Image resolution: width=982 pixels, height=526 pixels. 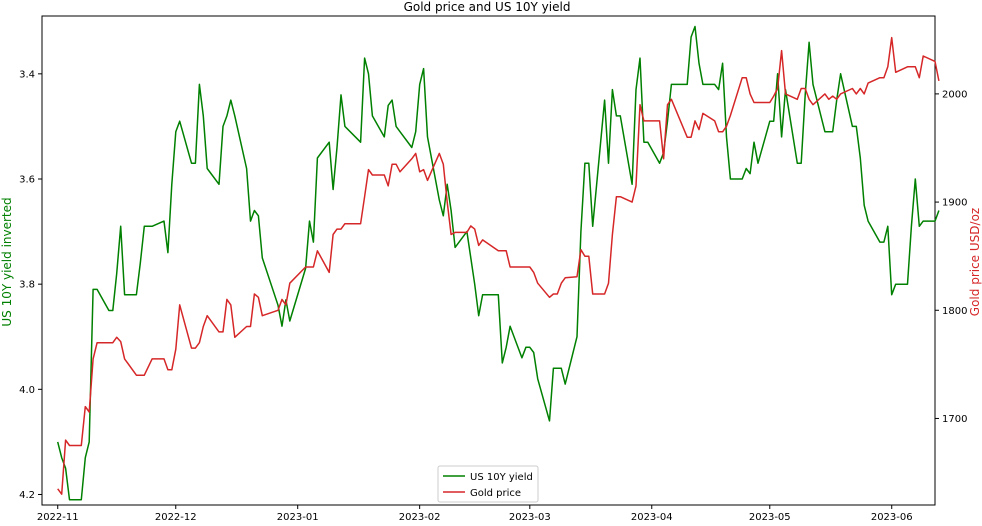 I want to click on legend-box, so click(x=488, y=484).